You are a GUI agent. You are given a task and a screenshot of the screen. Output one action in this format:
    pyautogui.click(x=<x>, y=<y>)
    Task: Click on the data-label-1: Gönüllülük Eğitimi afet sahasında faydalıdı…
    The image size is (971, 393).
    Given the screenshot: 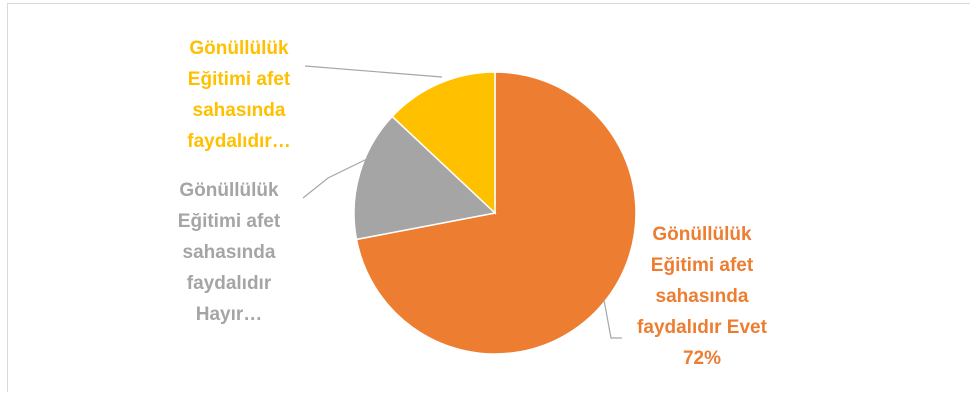 What is the action you would take?
    pyautogui.click(x=702, y=296)
    